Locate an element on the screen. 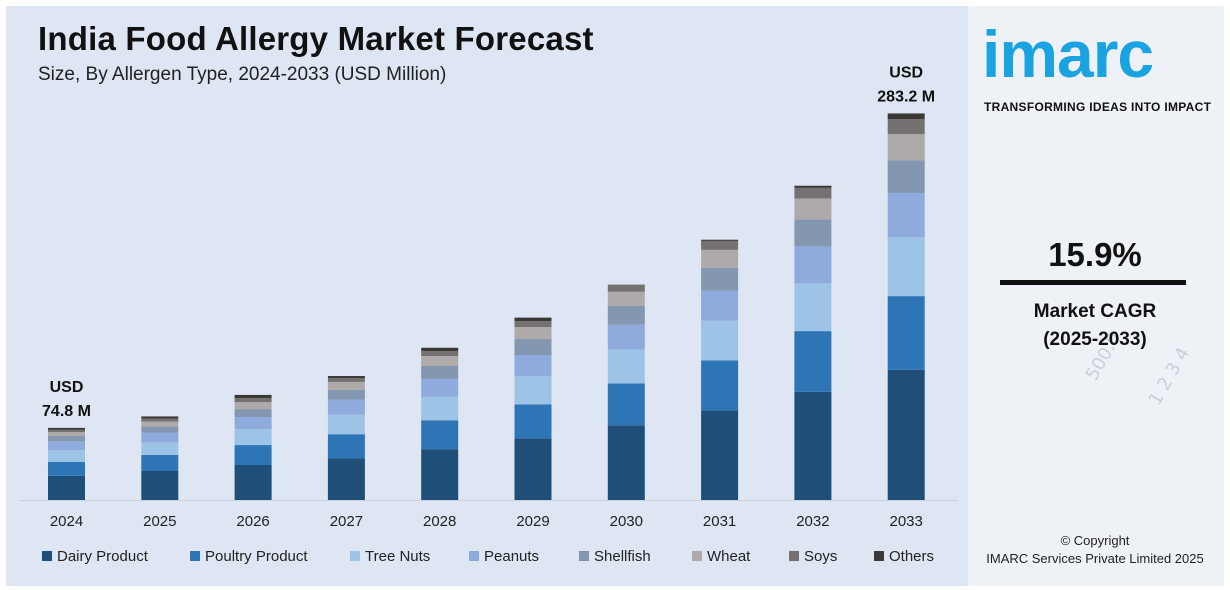  legend-item: Tree Nuts is located at coordinates (390, 556).